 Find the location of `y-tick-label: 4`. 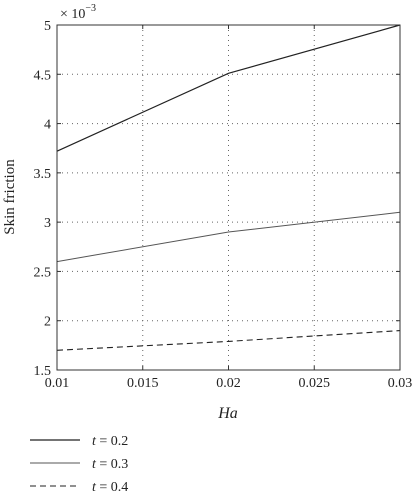

y-tick-label: 4 is located at coordinates (47, 125).